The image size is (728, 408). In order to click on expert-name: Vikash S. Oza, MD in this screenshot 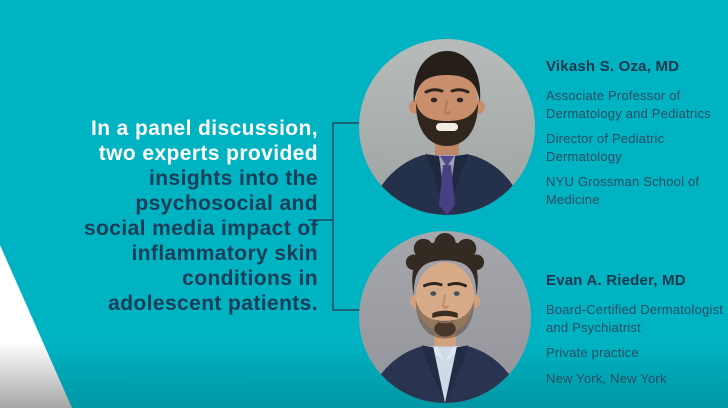, I will do `click(613, 66)`.